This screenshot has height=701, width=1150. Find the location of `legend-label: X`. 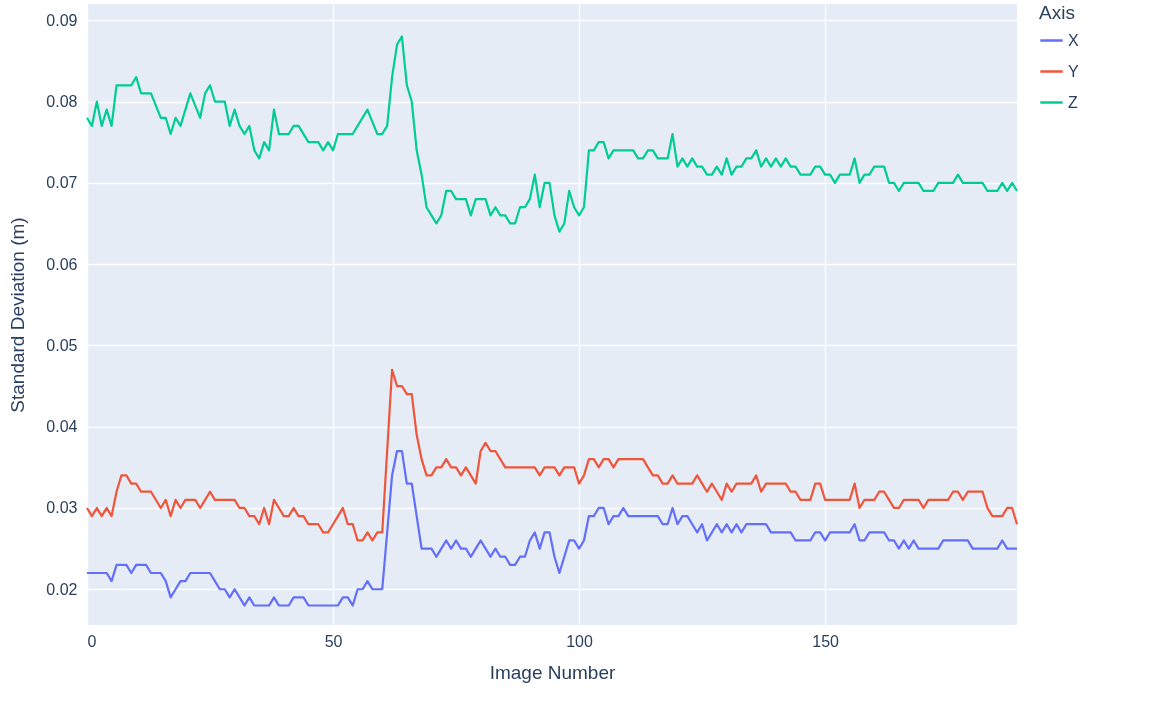

legend-label: X is located at coordinates (1073, 40).